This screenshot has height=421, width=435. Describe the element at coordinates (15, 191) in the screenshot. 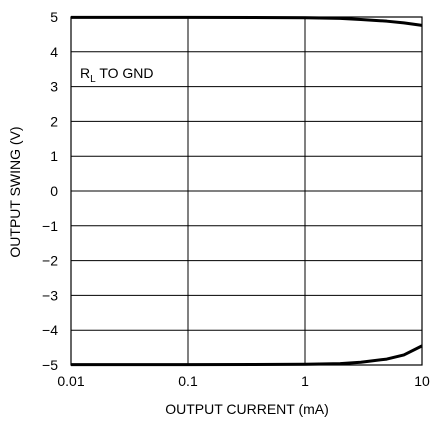

I see `y-axis-label: OUTPUT SWING (V)` at that location.